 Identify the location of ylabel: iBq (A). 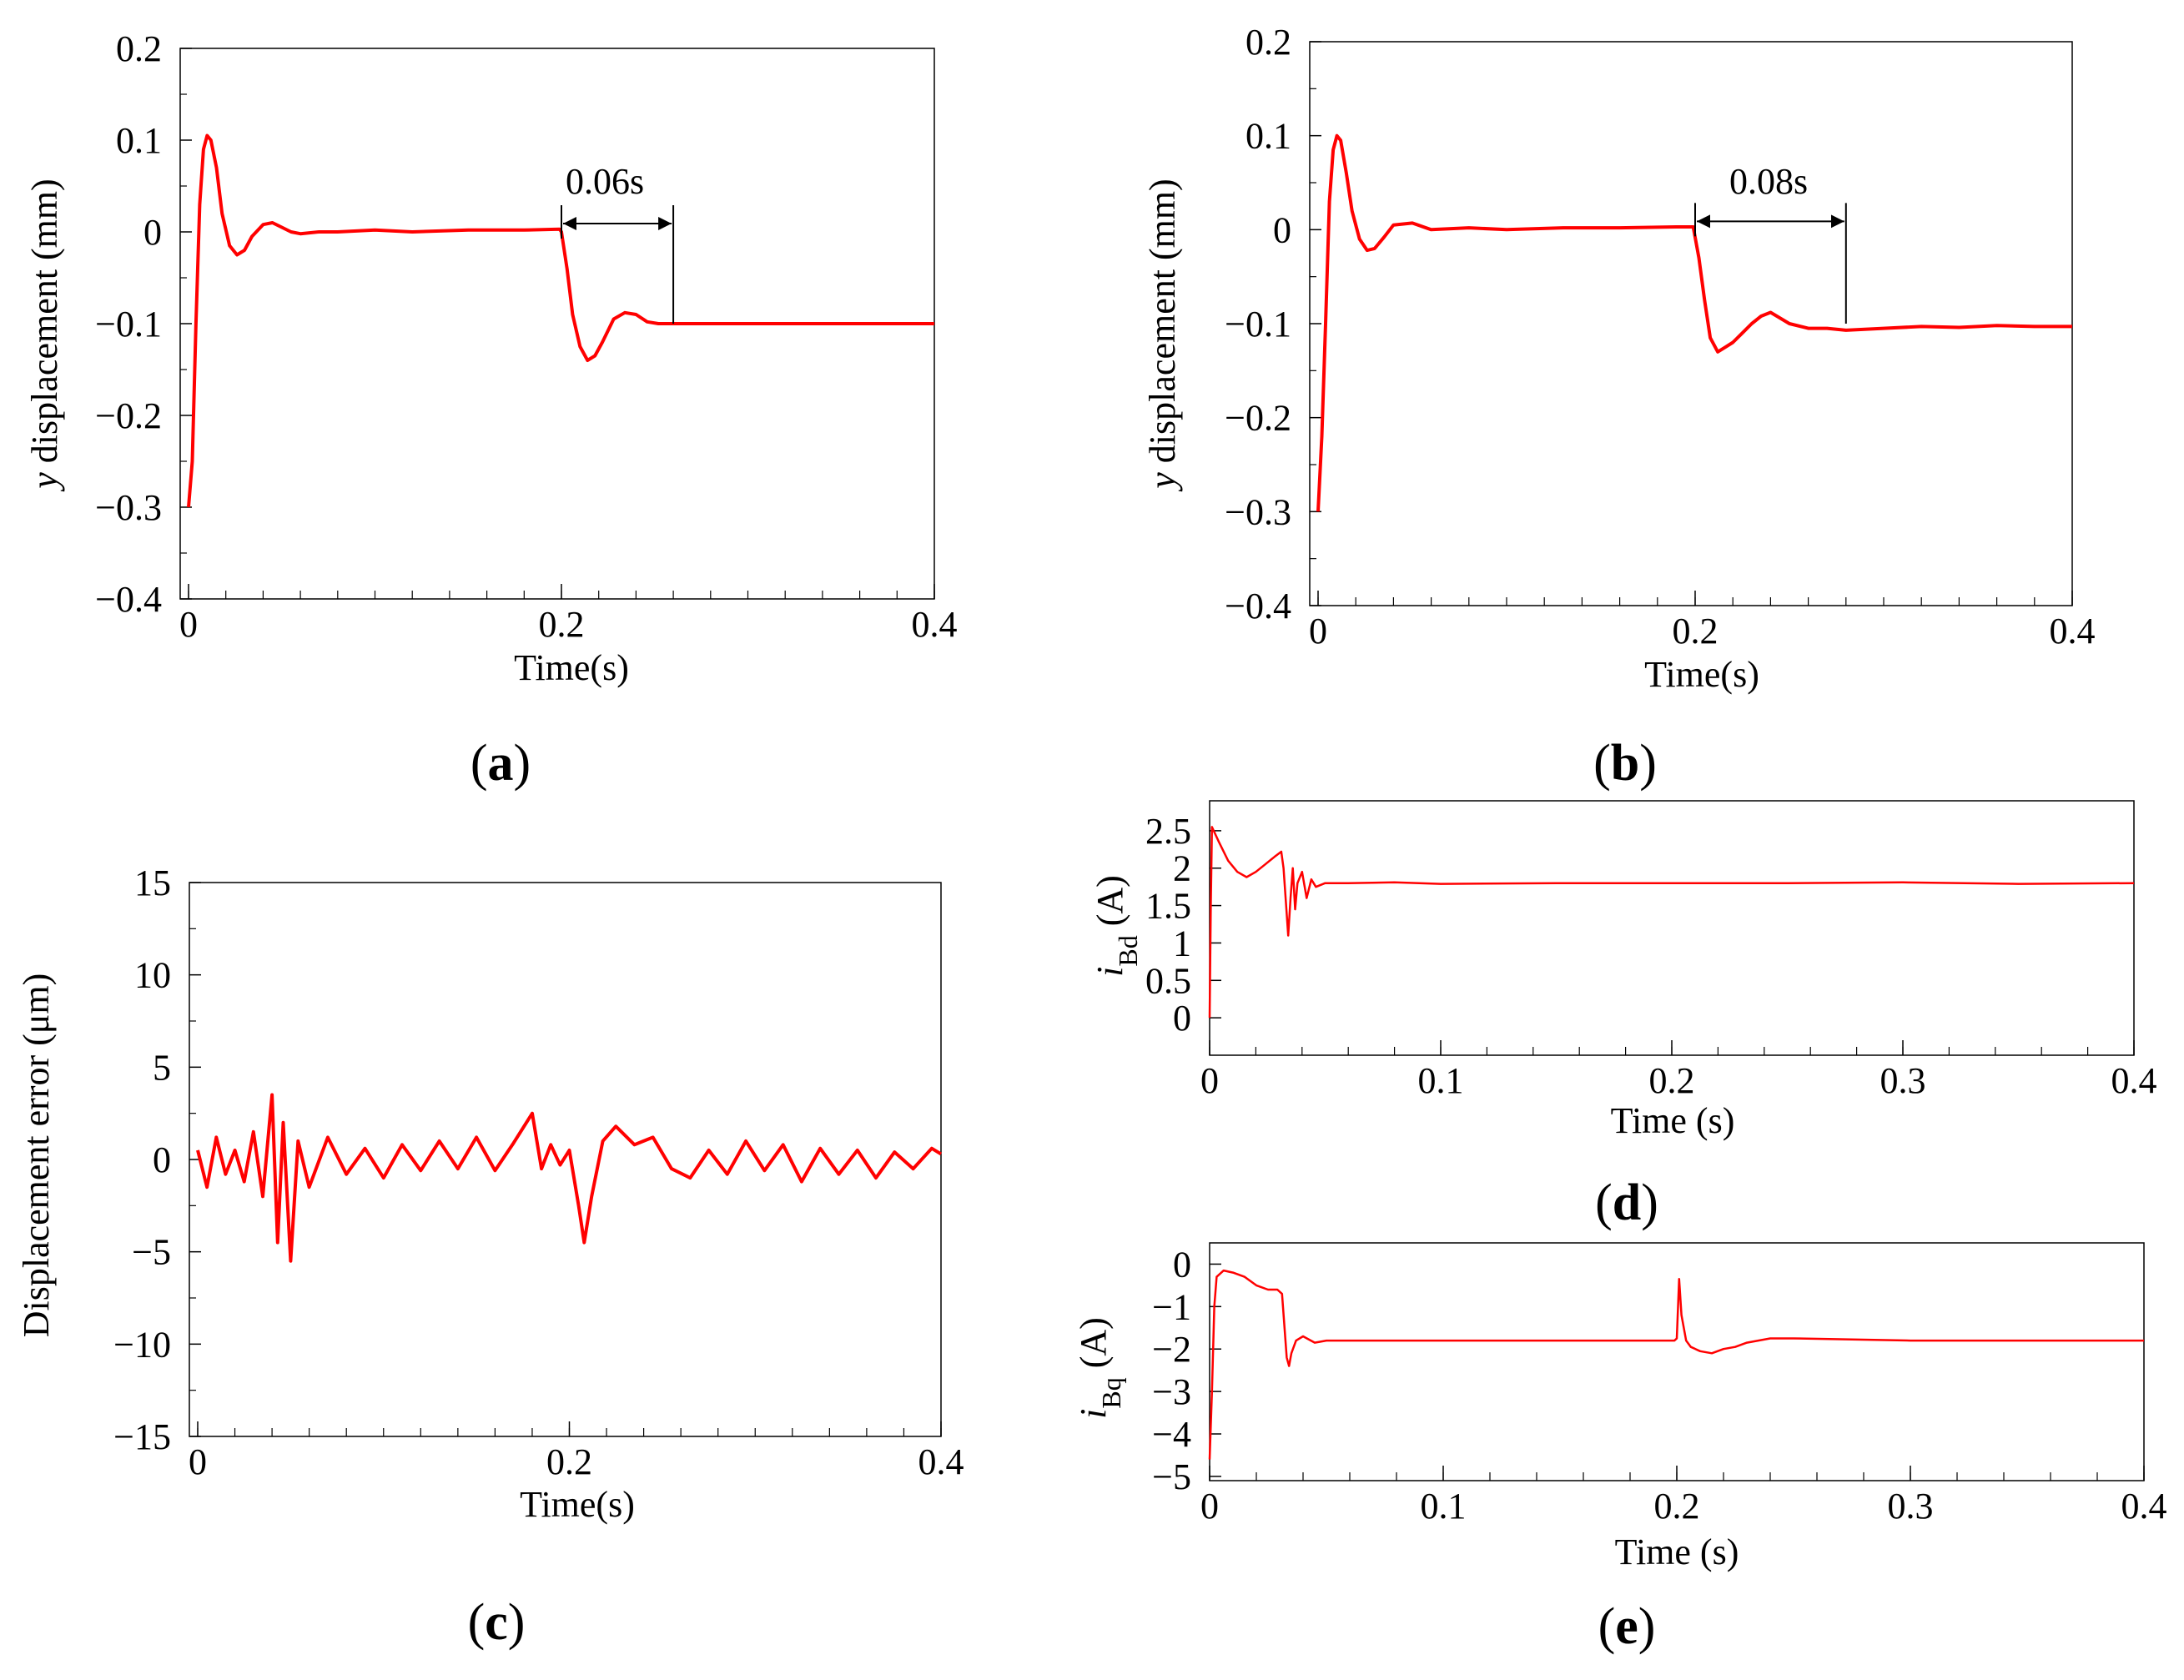
(1099, 1368).